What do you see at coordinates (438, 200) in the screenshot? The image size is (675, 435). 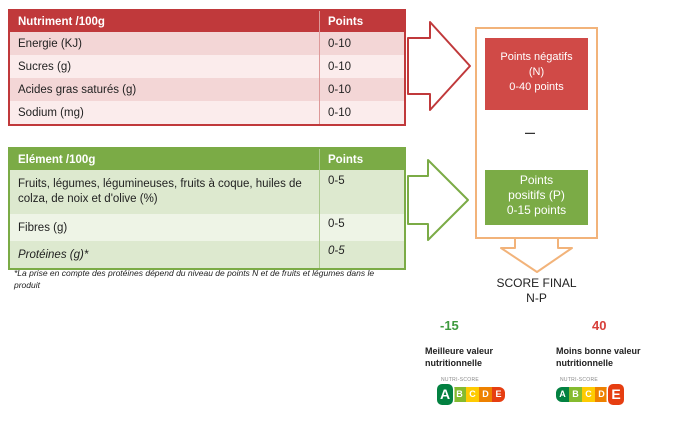 I see `positive-arrow` at bounding box center [438, 200].